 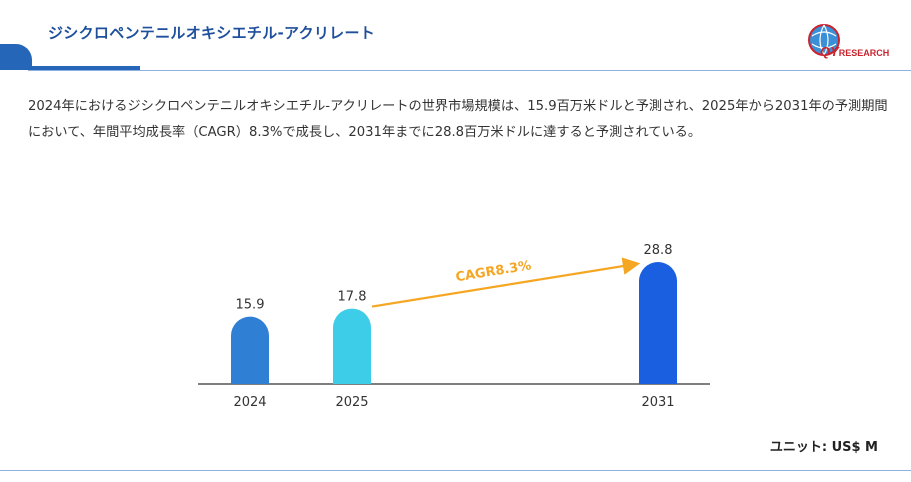 I want to click on header-accent-bar, so click(x=84, y=68).